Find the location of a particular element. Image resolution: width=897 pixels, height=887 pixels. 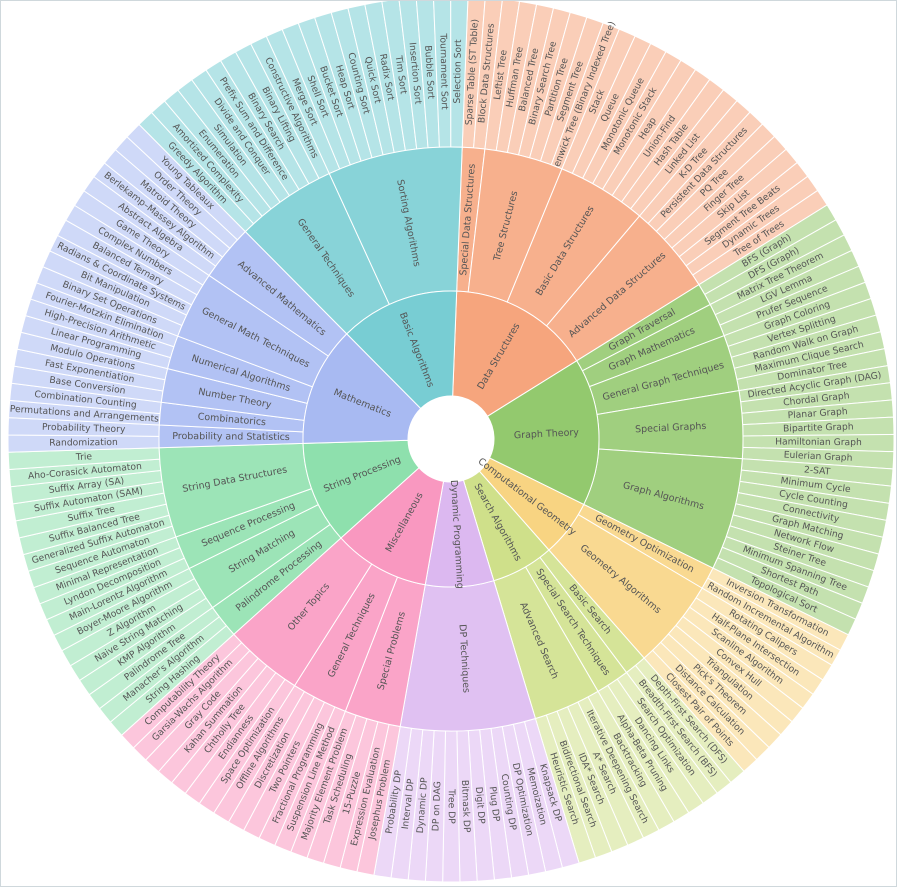

leaf-label-bitmask-dp: Bitmask DP is located at coordinates (465, 807).